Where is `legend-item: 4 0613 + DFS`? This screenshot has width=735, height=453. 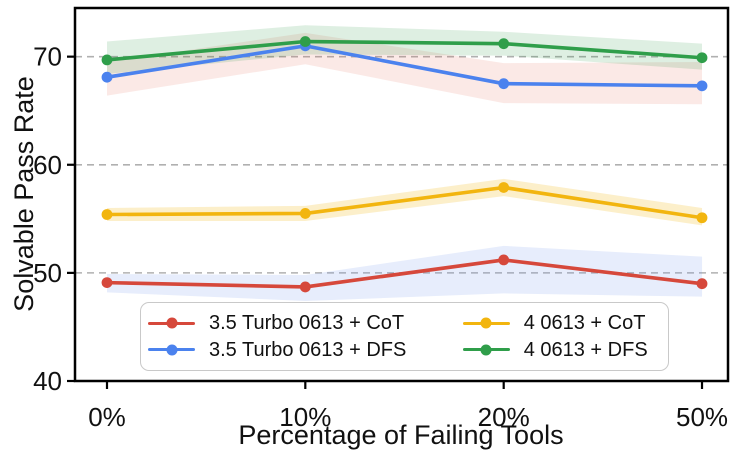
legend-item: 4 0613 + DFS is located at coordinates (558, 349).